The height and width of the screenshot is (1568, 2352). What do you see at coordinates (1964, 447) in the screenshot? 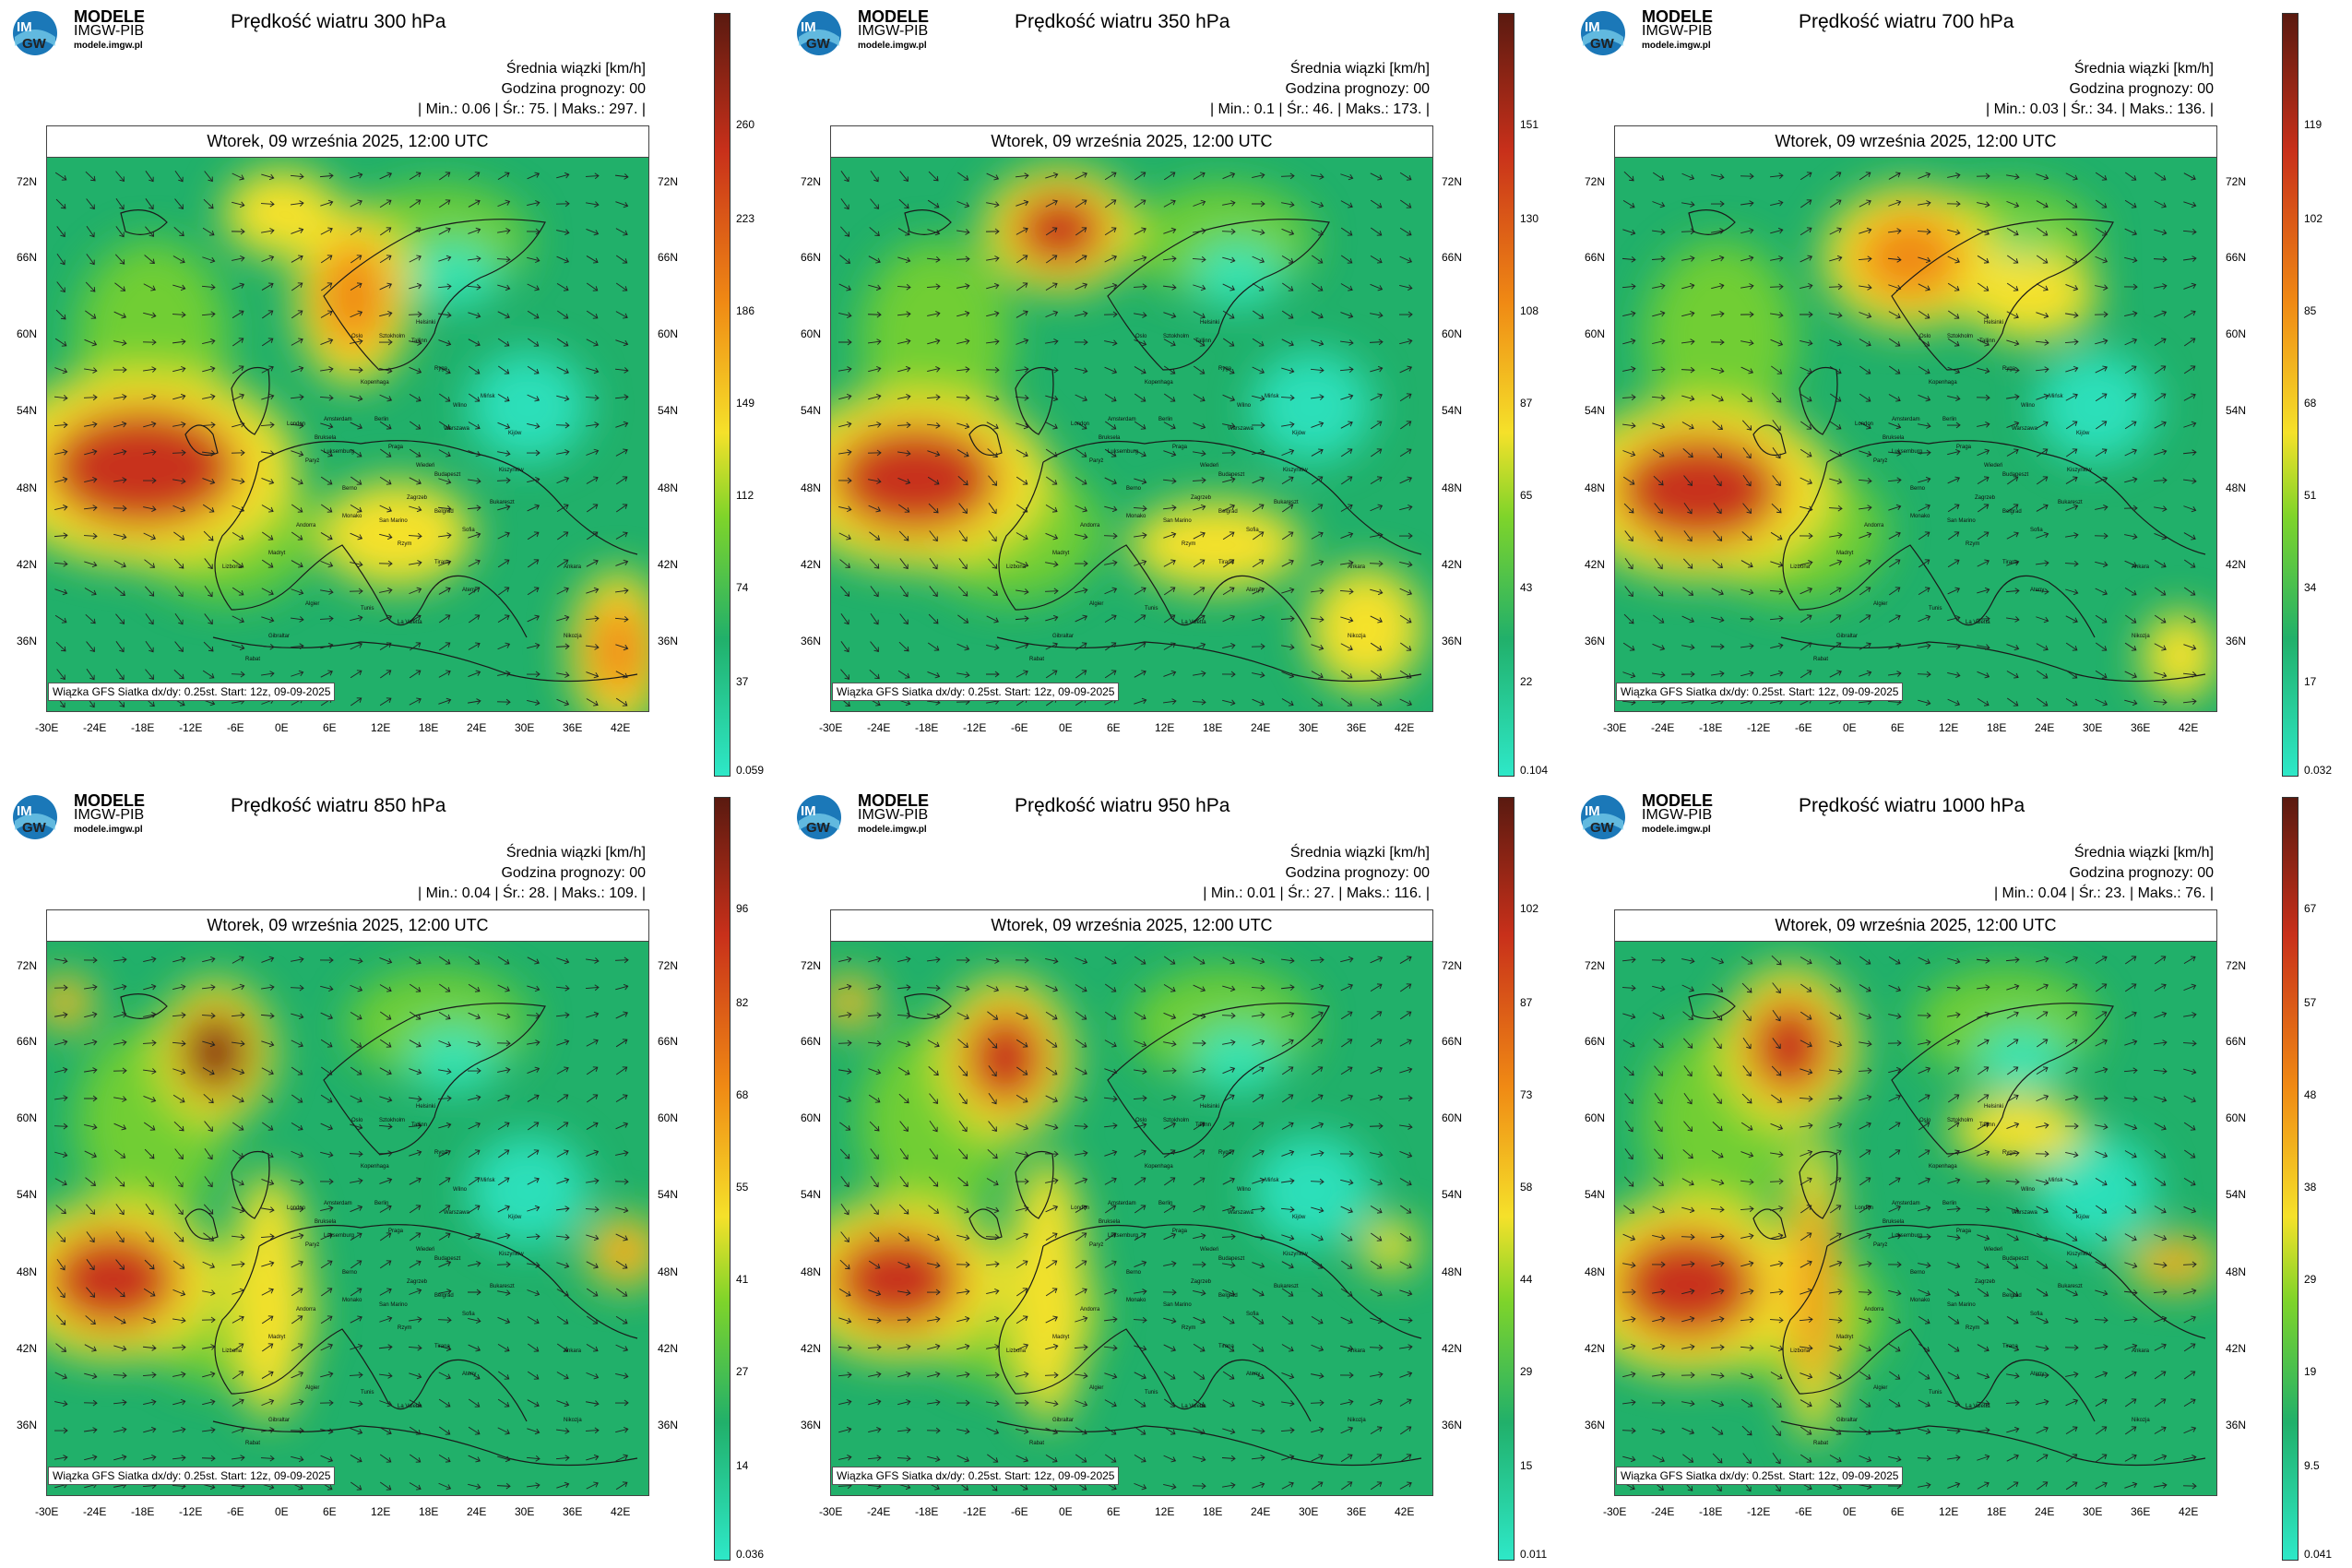
I see `city-label: Praga` at bounding box center [1964, 447].